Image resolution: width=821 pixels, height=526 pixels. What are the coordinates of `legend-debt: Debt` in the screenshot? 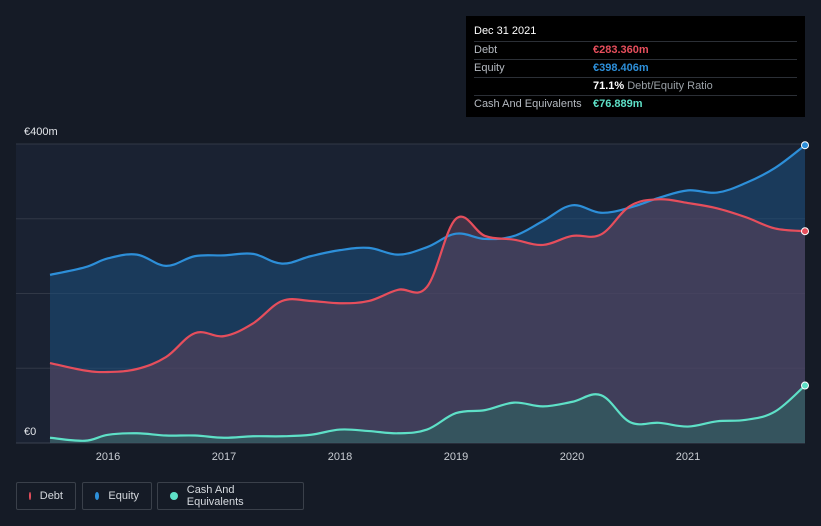 It's located at (46, 496).